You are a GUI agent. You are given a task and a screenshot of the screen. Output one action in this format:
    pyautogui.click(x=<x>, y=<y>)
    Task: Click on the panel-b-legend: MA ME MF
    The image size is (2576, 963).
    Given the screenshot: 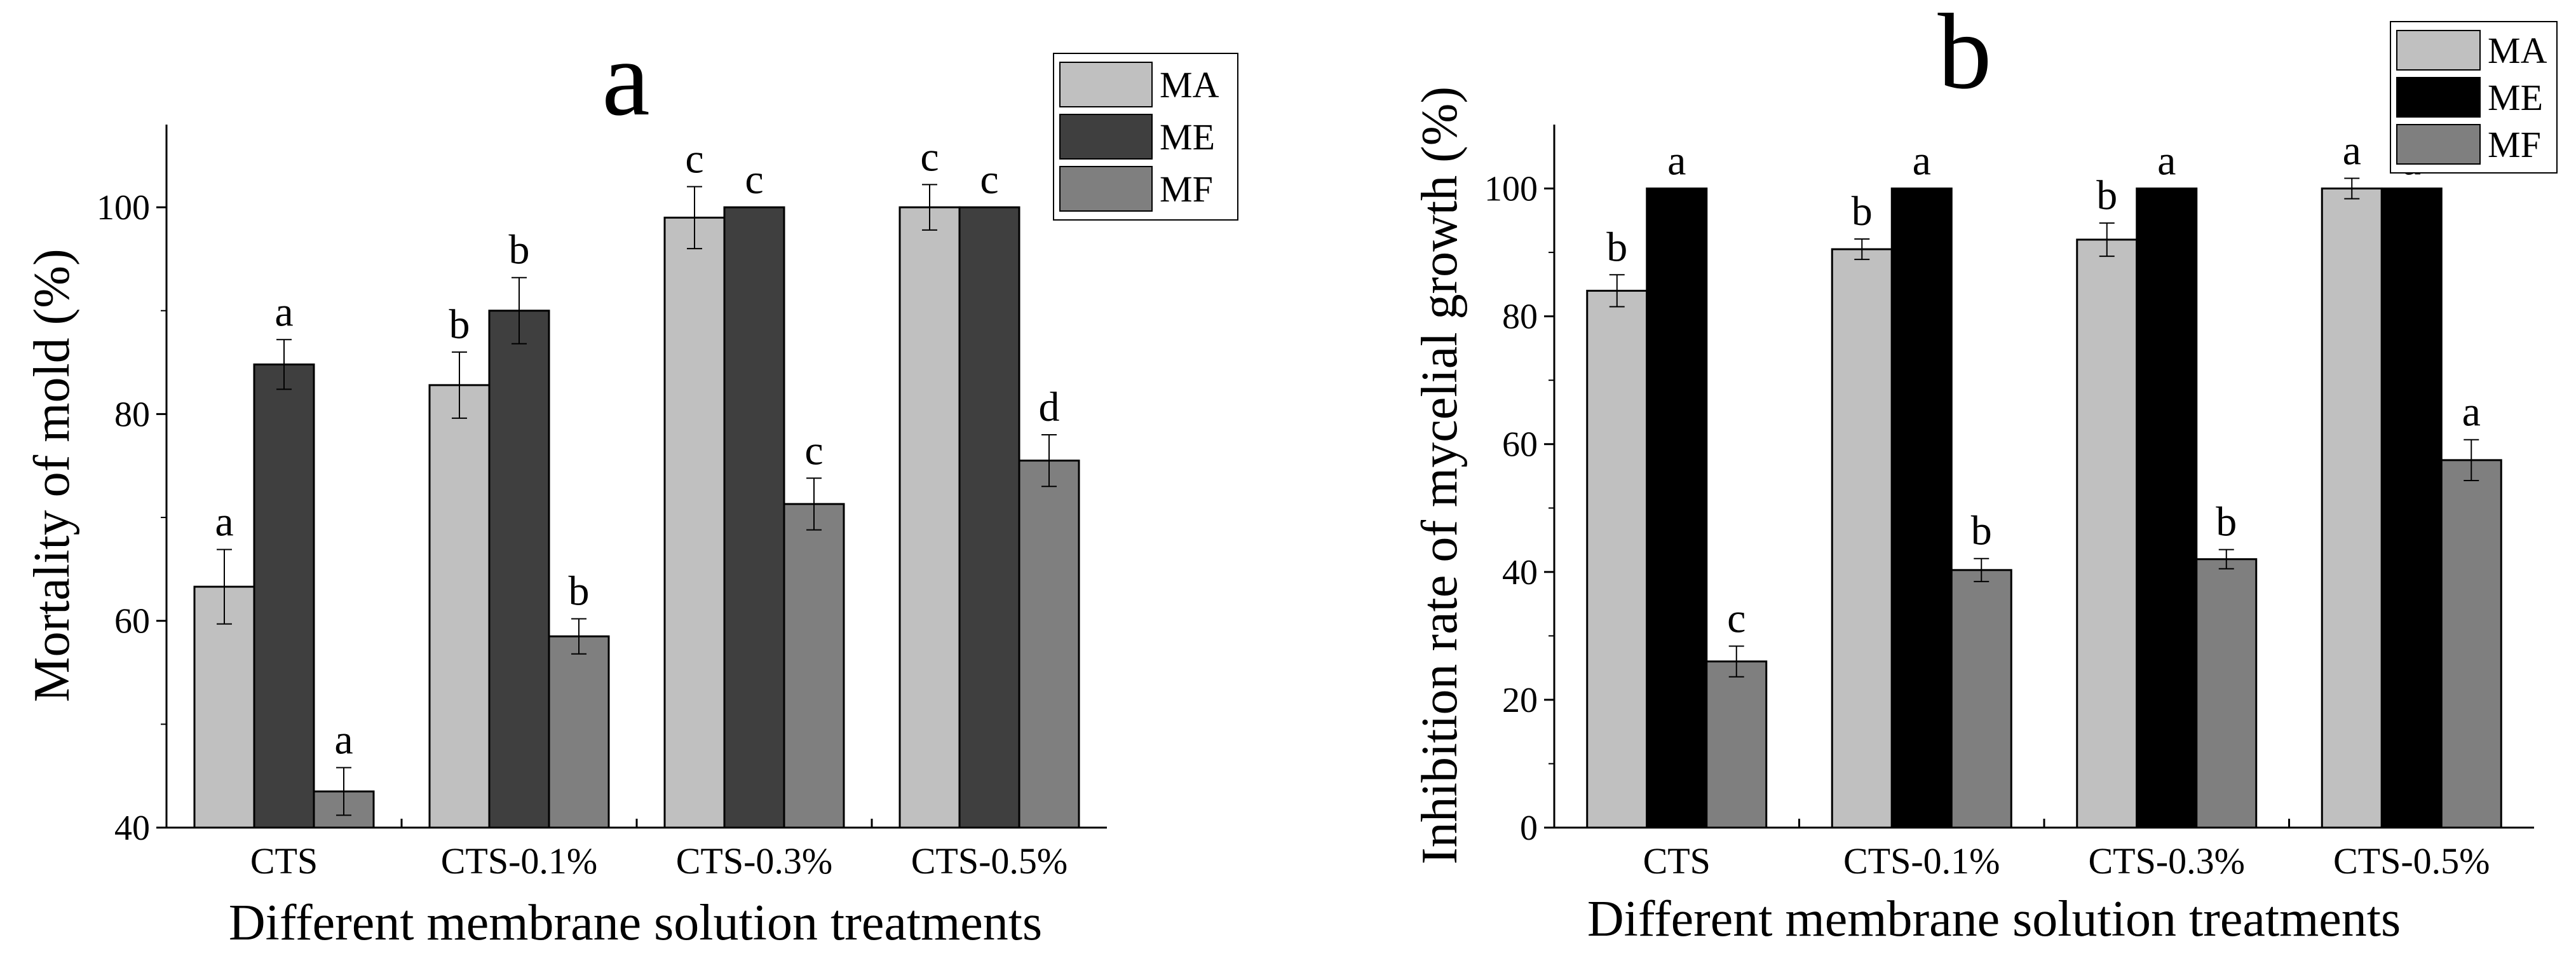 What is the action you would take?
    pyautogui.click(x=2474, y=97)
    